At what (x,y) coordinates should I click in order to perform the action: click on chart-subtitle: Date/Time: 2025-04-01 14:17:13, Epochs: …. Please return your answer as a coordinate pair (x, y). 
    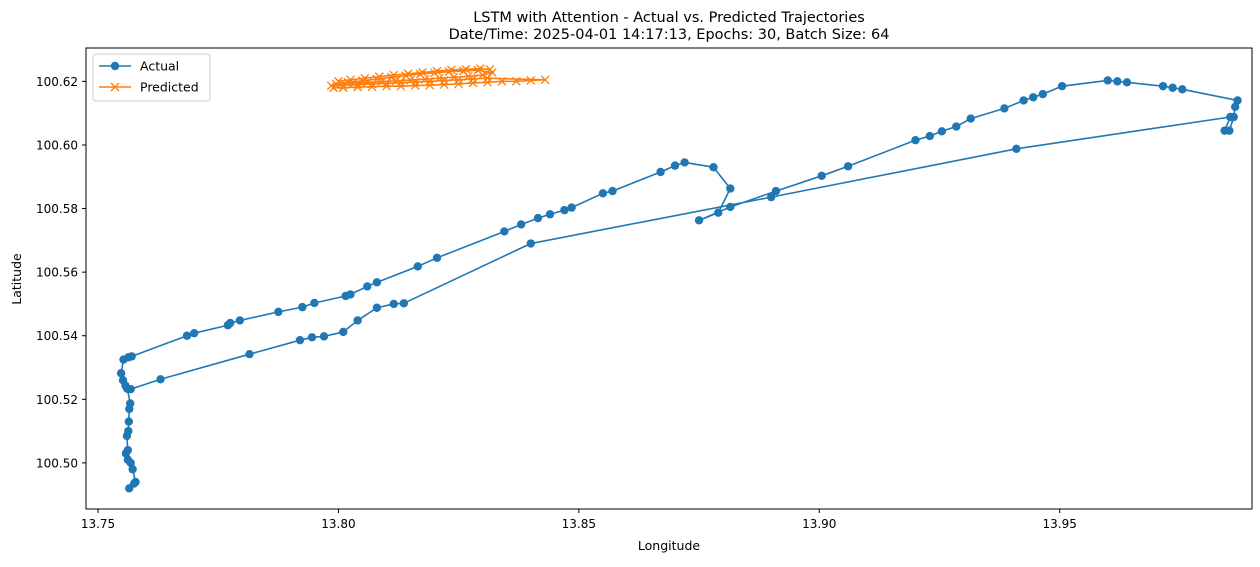
    Looking at the image, I should click on (669, 35).